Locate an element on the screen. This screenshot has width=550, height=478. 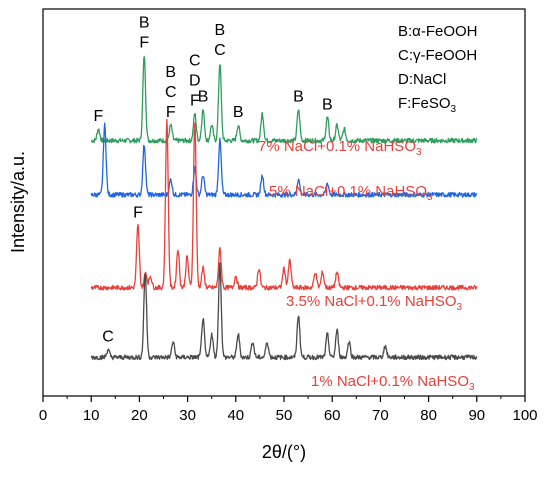
series-label-3-5pct-main: 3.5% NaCl+0.1% NaHSO is located at coordinates (371, 301).